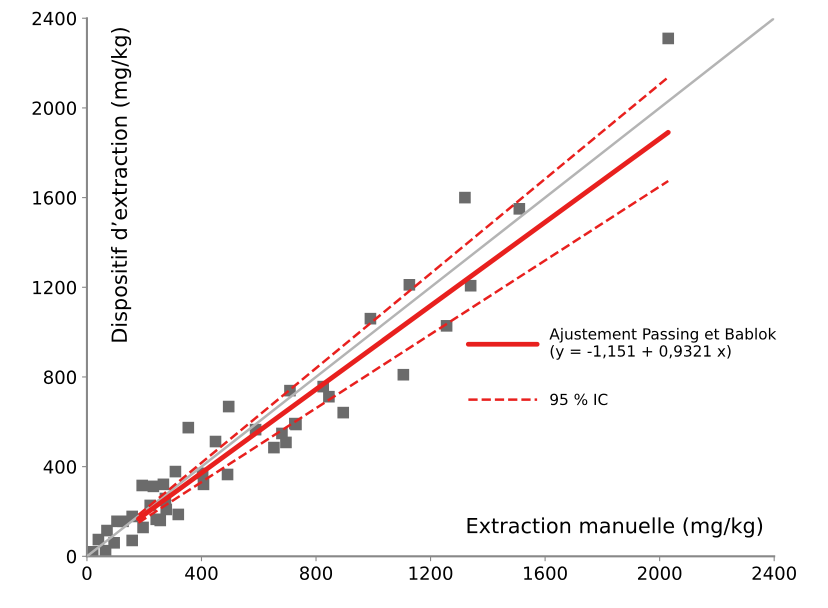 The image size is (828, 608). I want to click on y-tick-label: 2400, so click(54, 19).